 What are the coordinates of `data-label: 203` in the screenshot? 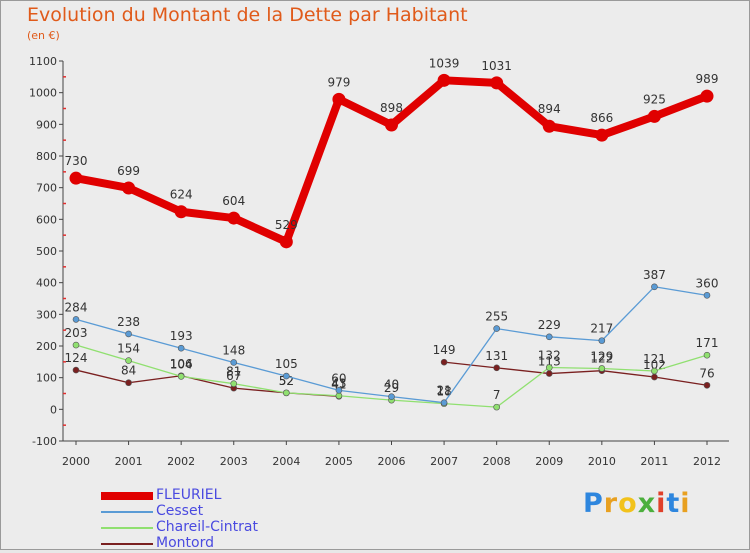 It's located at (76, 333).